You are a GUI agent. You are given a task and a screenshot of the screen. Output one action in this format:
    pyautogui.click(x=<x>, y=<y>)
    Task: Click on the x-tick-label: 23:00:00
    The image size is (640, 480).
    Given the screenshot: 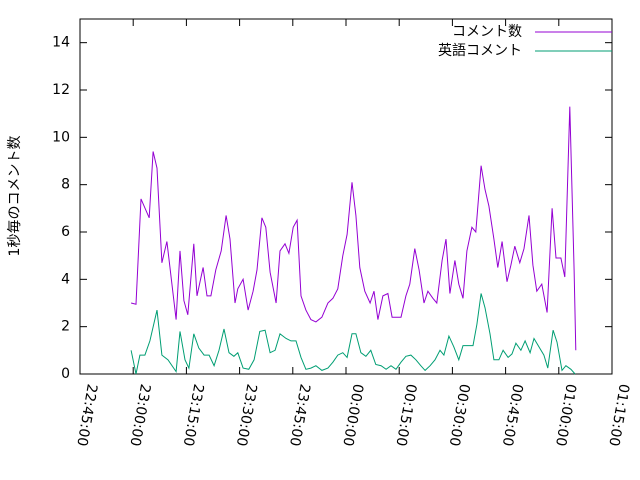 What is the action you would take?
    pyautogui.click(x=139, y=415)
    